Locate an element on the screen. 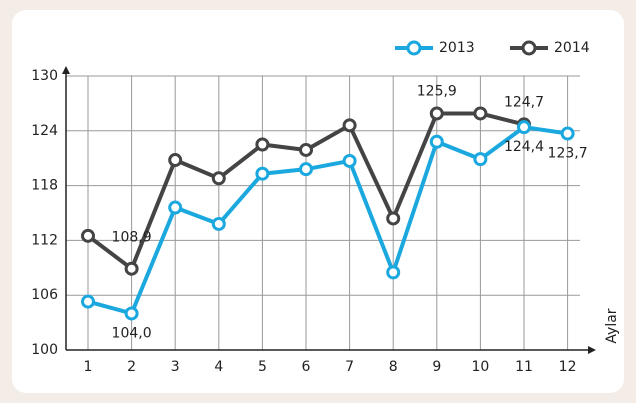 This screenshot has width=636, height=403. data-label: 125,9 is located at coordinates (437, 91).